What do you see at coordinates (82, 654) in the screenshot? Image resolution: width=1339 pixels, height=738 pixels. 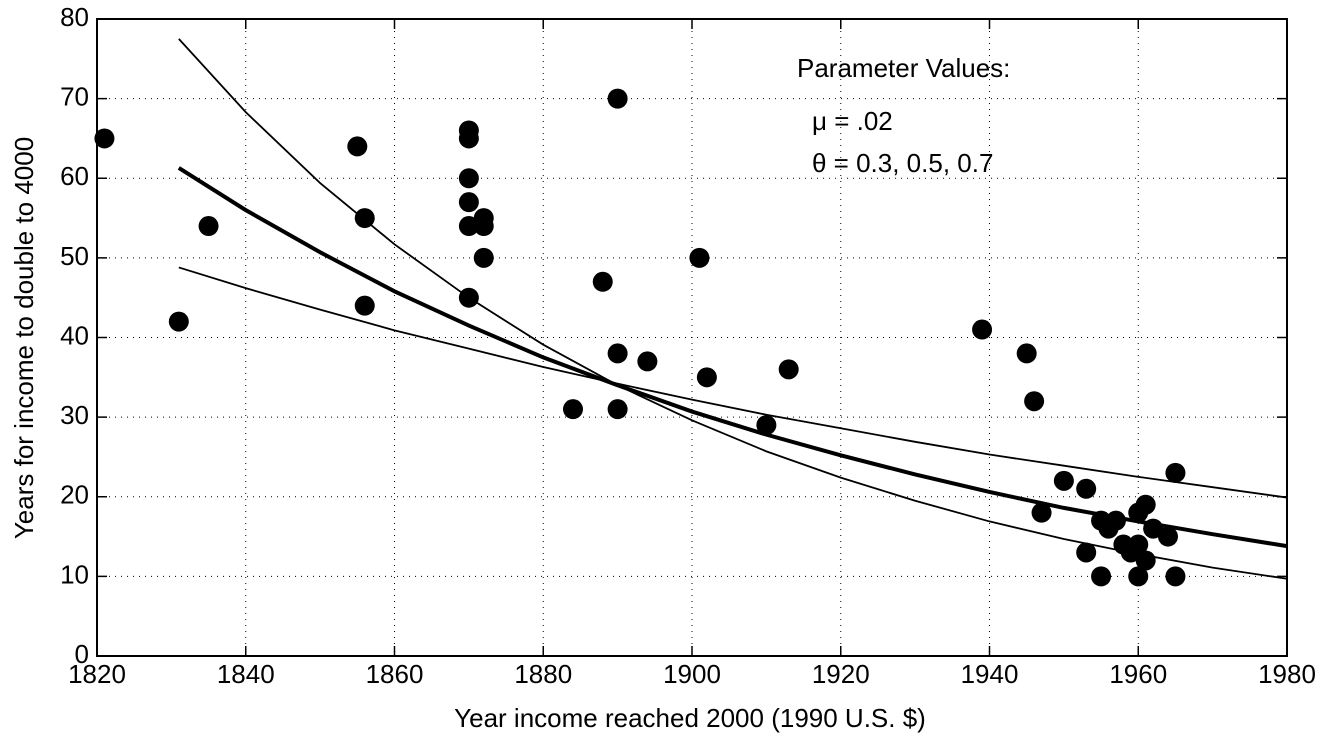 I see `y-tick-label: 0` at bounding box center [82, 654].